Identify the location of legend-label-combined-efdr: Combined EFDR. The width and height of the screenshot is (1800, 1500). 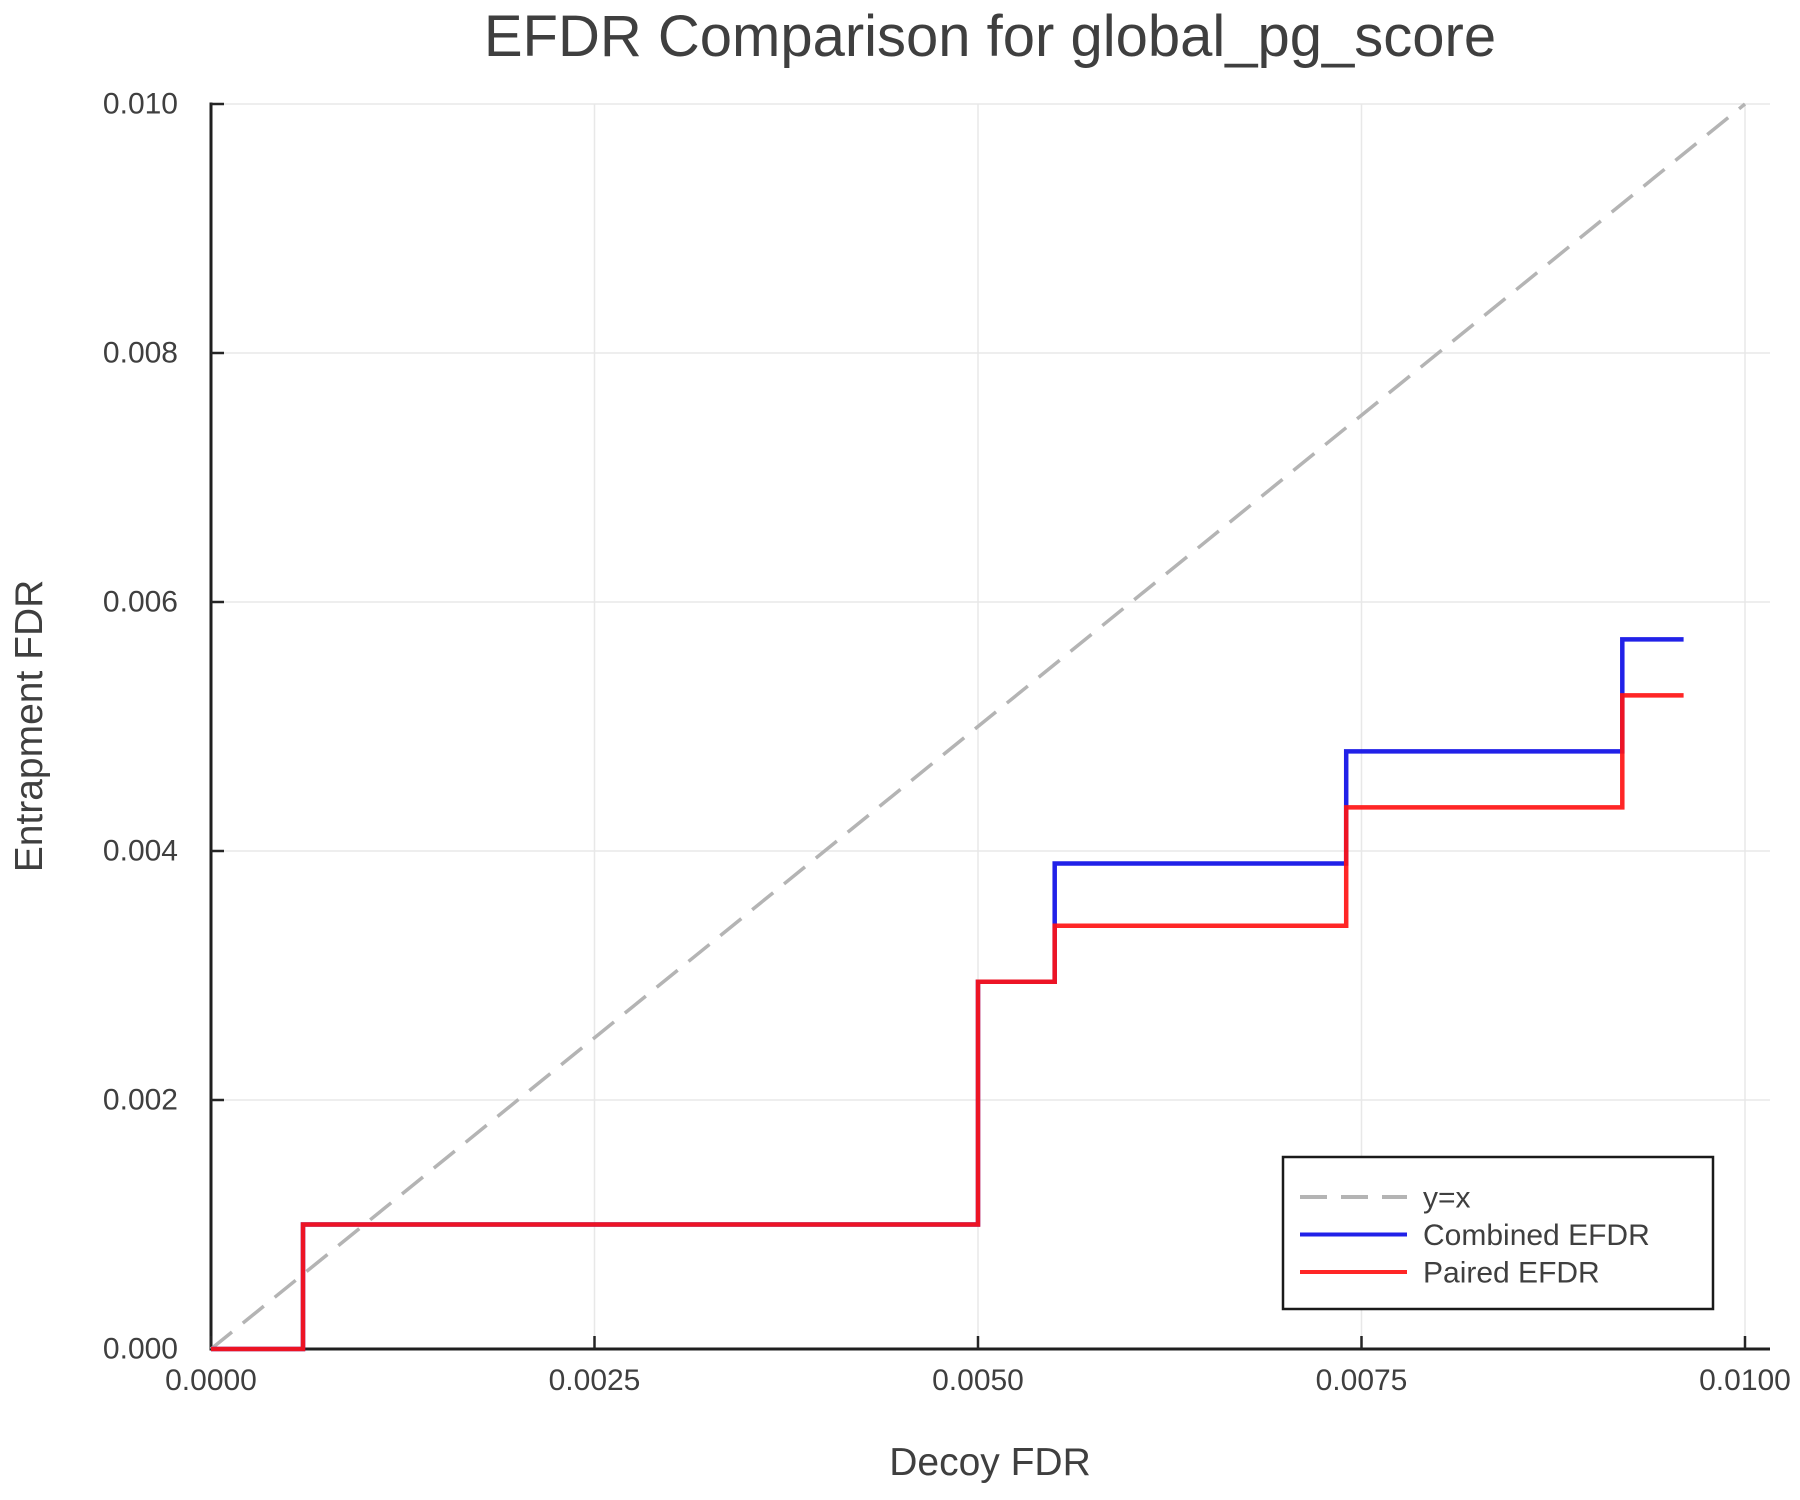
(1536, 1235).